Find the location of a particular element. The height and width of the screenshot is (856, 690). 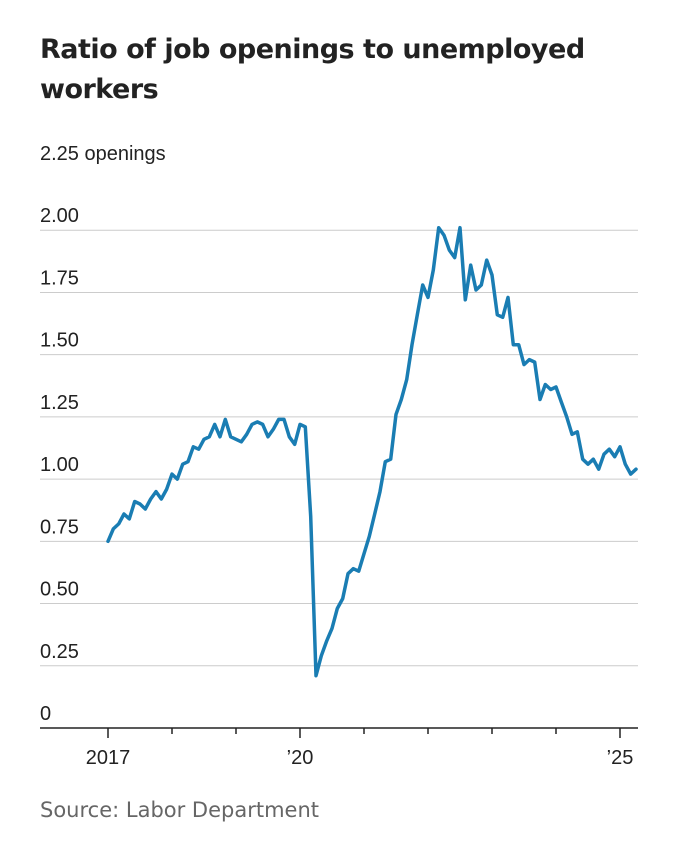

y-tick-label: 1.25 is located at coordinates (59, 403).